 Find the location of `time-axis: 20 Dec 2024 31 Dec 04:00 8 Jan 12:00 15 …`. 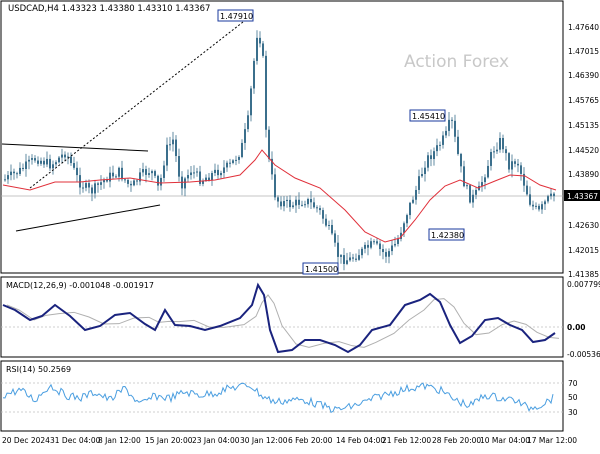

time-axis: 20 Dec 2024 31 Dec 04:00 8 Jan 12:00 15 … is located at coordinates (289, 440).